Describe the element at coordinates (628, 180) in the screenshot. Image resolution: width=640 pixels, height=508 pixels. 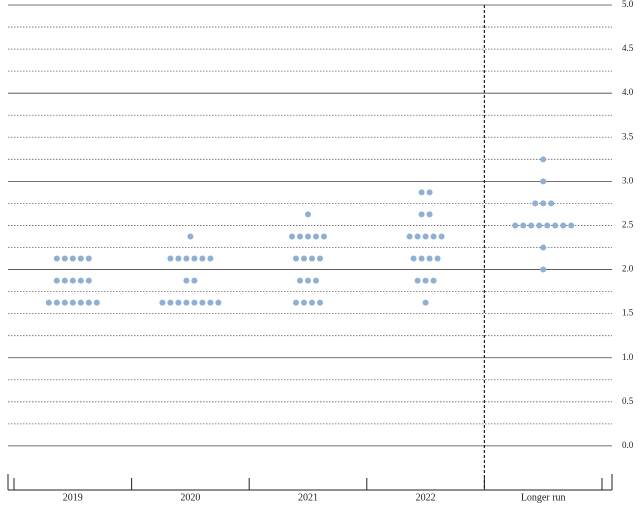
I see `y-tick-label: 3.0` at that location.